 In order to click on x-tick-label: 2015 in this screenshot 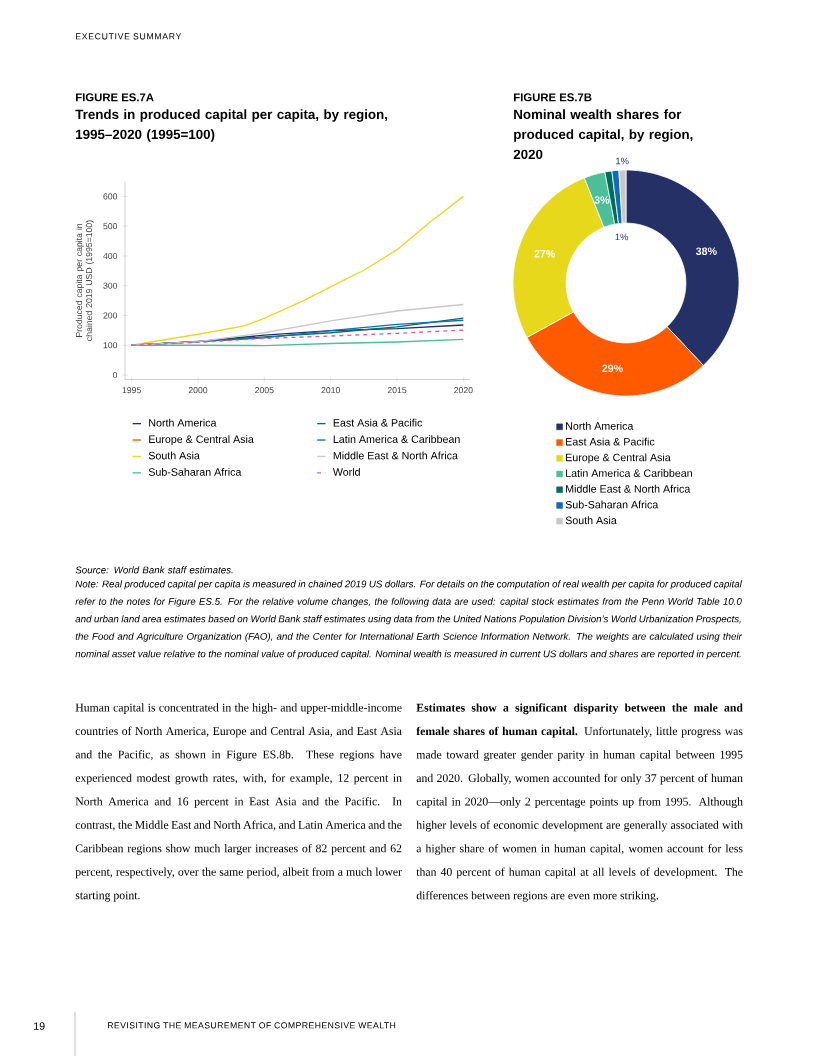, I will do `click(397, 390)`.